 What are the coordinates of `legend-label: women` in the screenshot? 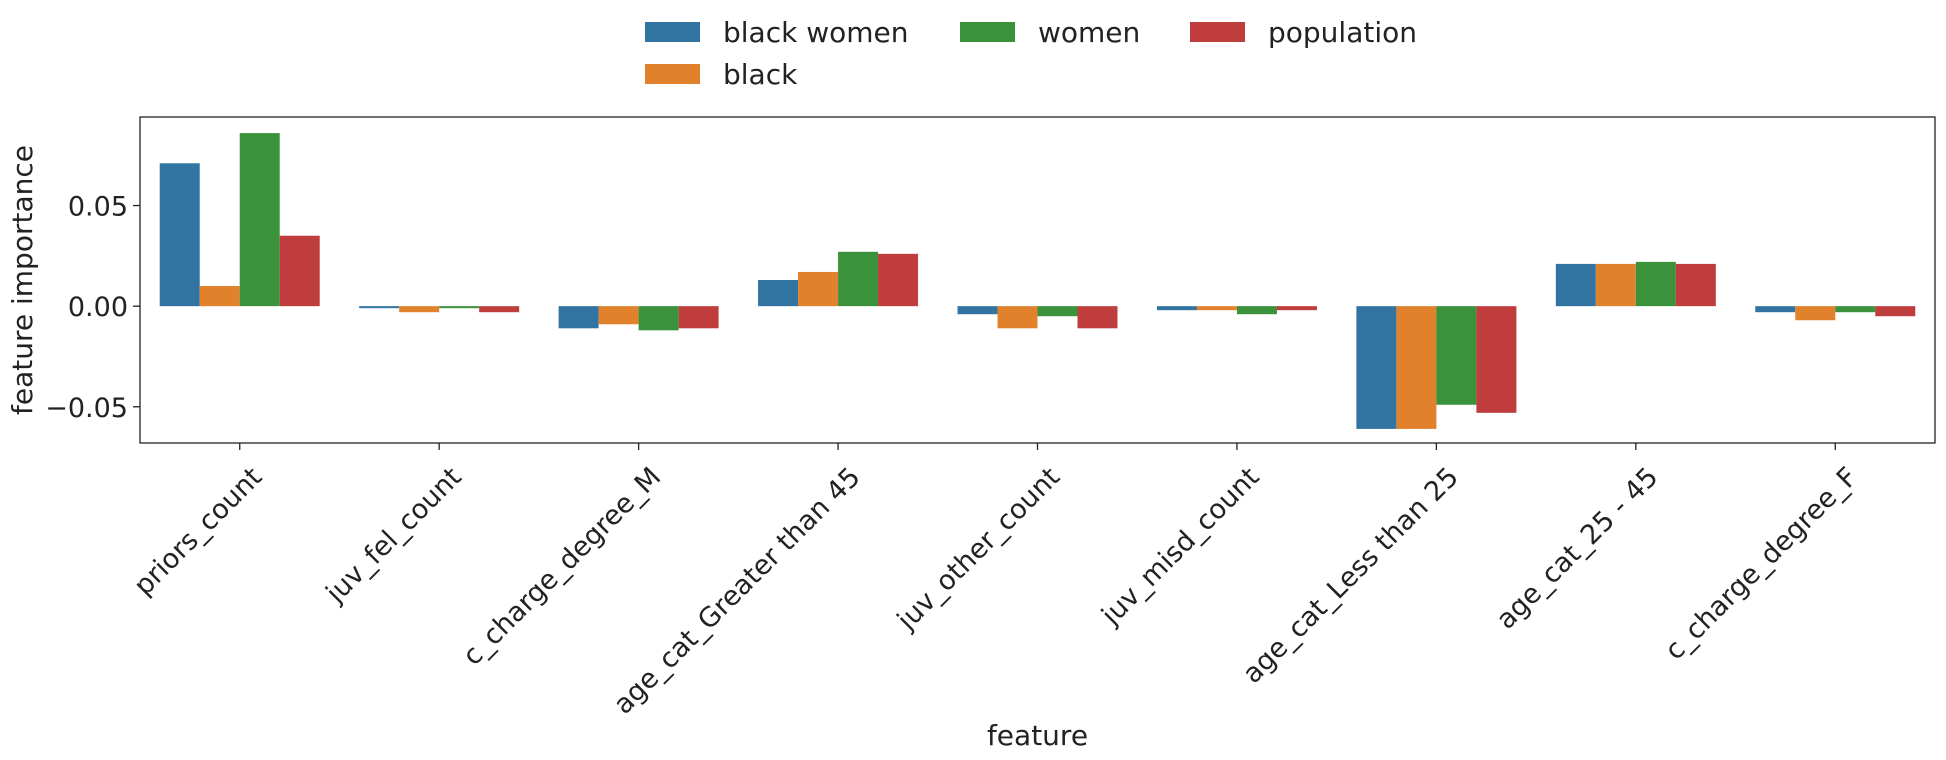 It's located at (1089, 32).